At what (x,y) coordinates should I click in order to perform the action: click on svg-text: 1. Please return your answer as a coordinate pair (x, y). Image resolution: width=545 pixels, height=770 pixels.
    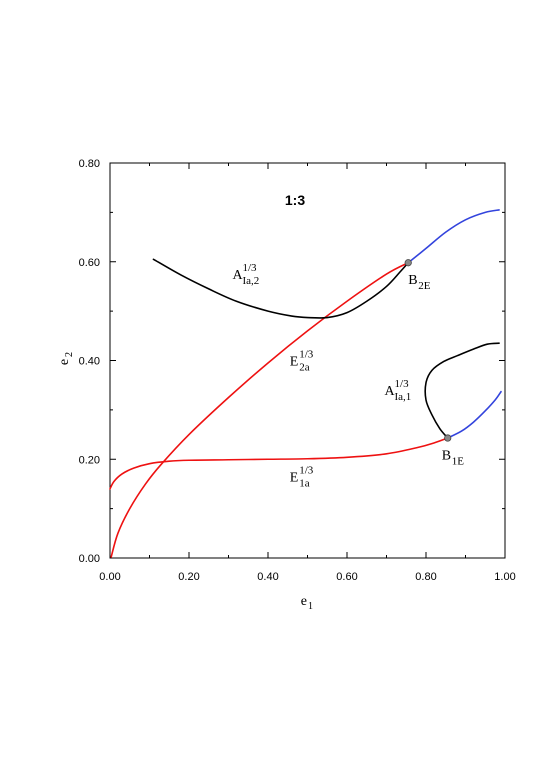
    Looking at the image, I should click on (310, 606).